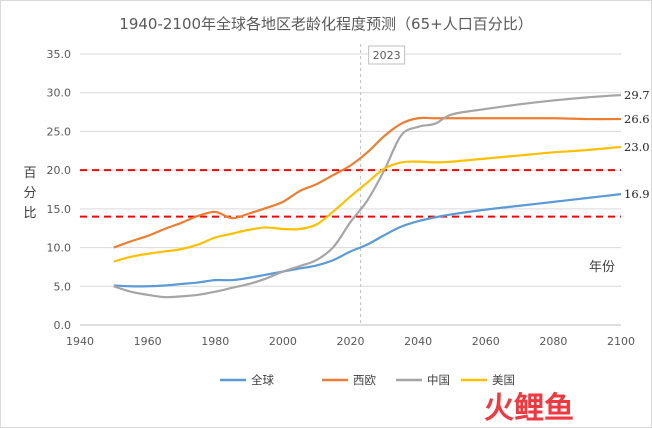 The width and height of the screenshot is (652, 428). Describe the element at coordinates (59, 54) in the screenshot. I see `y-tick-label: 35.0` at that location.